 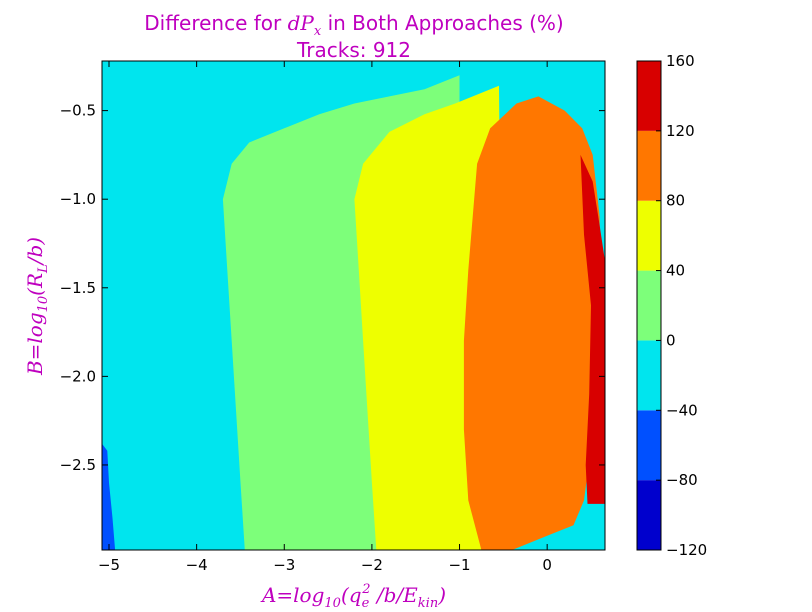 I want to click on colorbar: −120 −80 −40 0 40 80 120 160, so click(x=671, y=305).